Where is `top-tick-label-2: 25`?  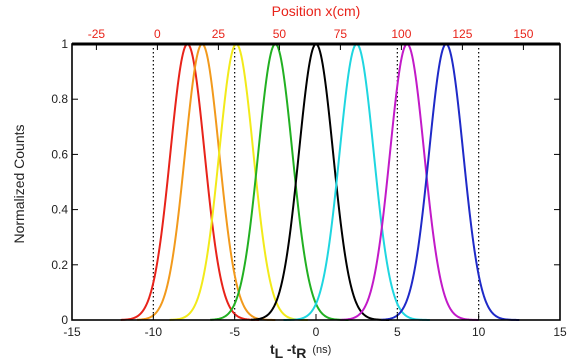 top-tick-label-2: 25 is located at coordinates (219, 34).